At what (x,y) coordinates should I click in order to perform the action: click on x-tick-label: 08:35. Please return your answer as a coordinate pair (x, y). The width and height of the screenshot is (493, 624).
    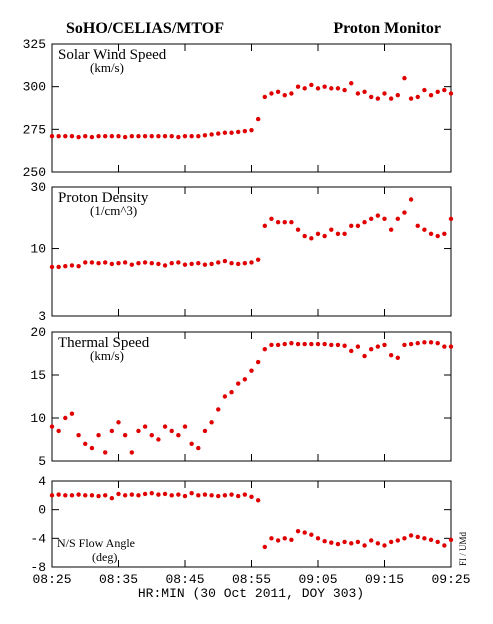
    Looking at the image, I should click on (118, 579).